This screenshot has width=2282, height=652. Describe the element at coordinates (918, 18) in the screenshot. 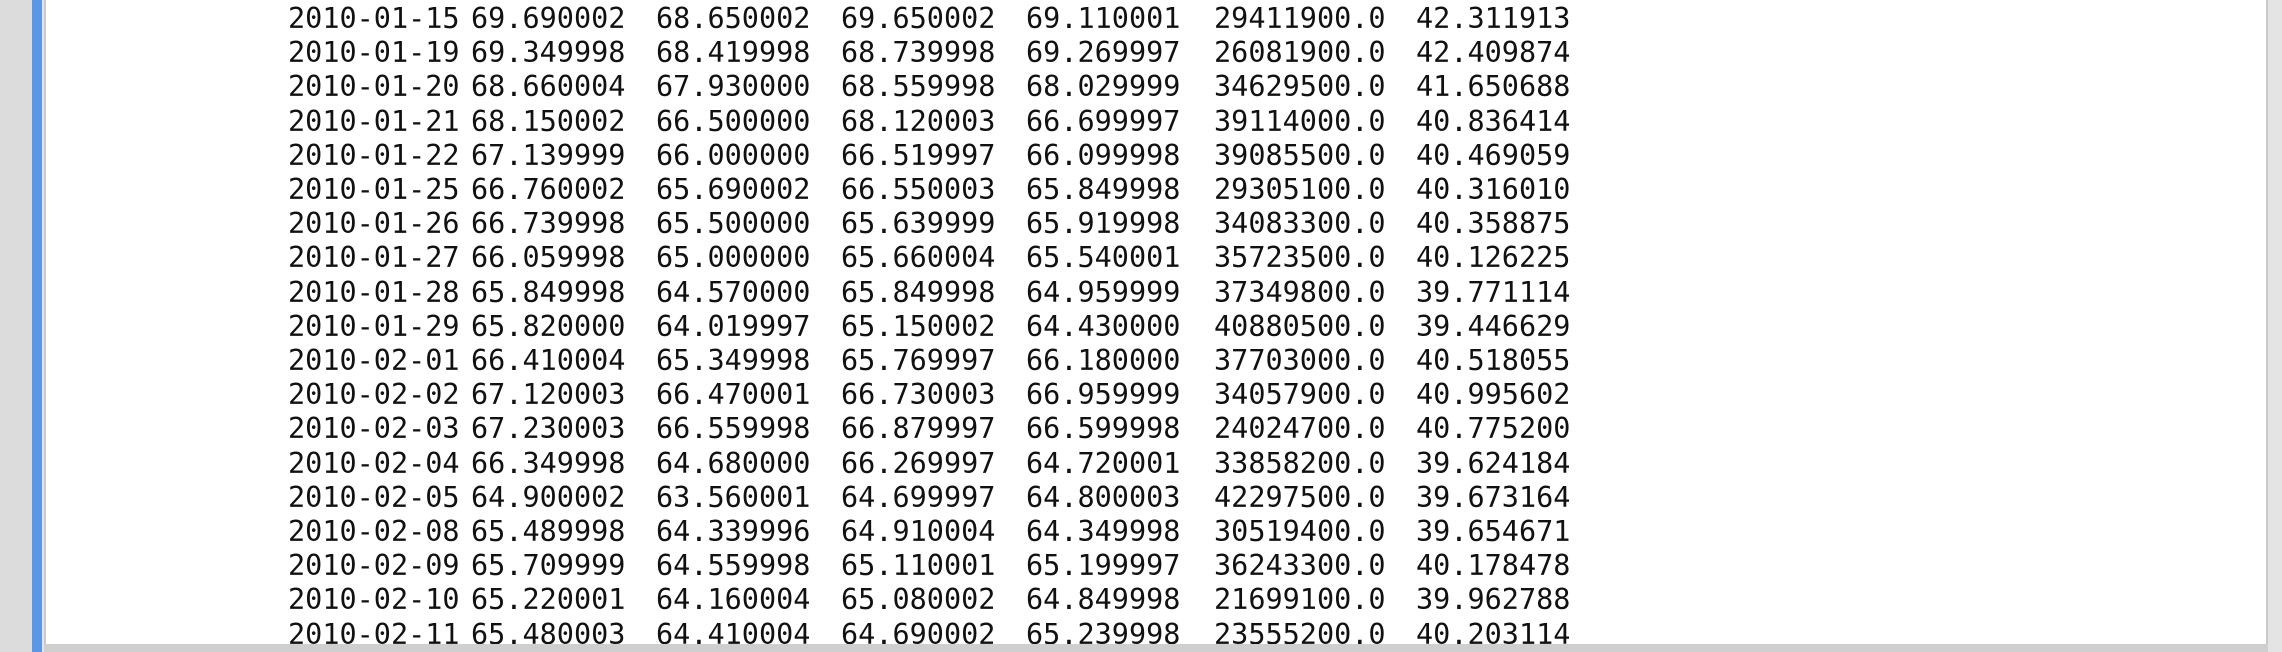

I see `open-cell: 69.650002` at that location.